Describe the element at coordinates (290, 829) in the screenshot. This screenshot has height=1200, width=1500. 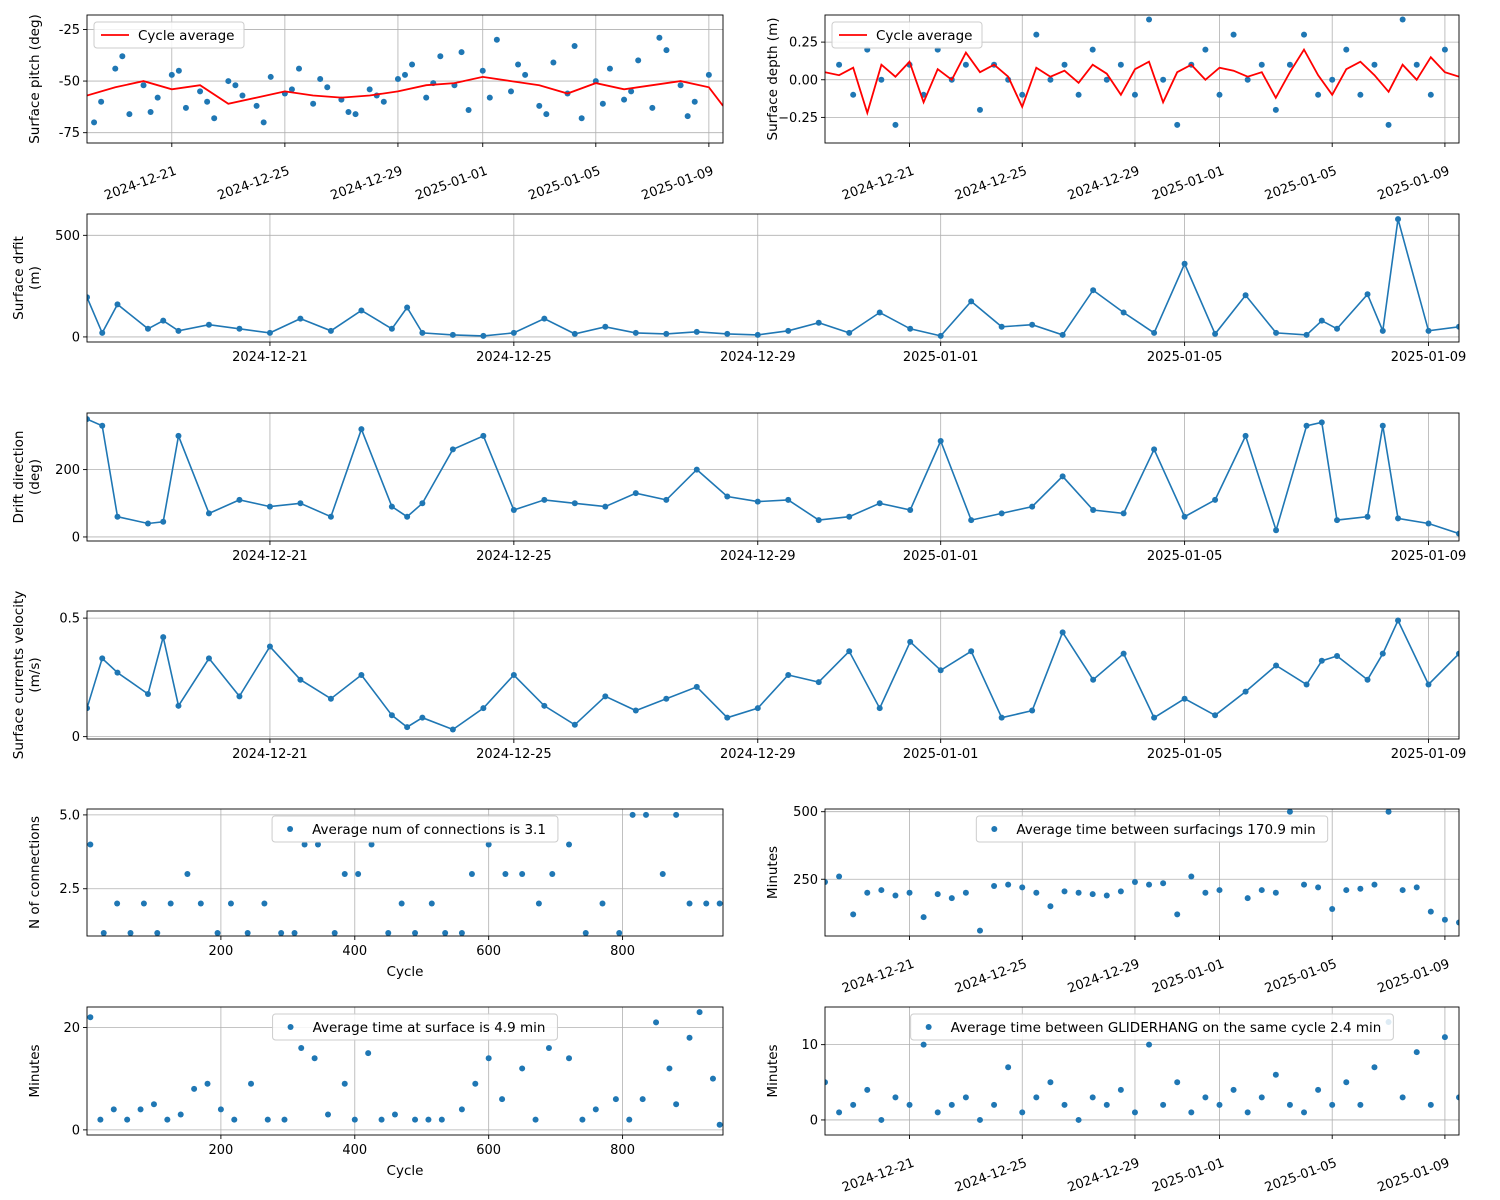
I see `legend-marker` at that location.